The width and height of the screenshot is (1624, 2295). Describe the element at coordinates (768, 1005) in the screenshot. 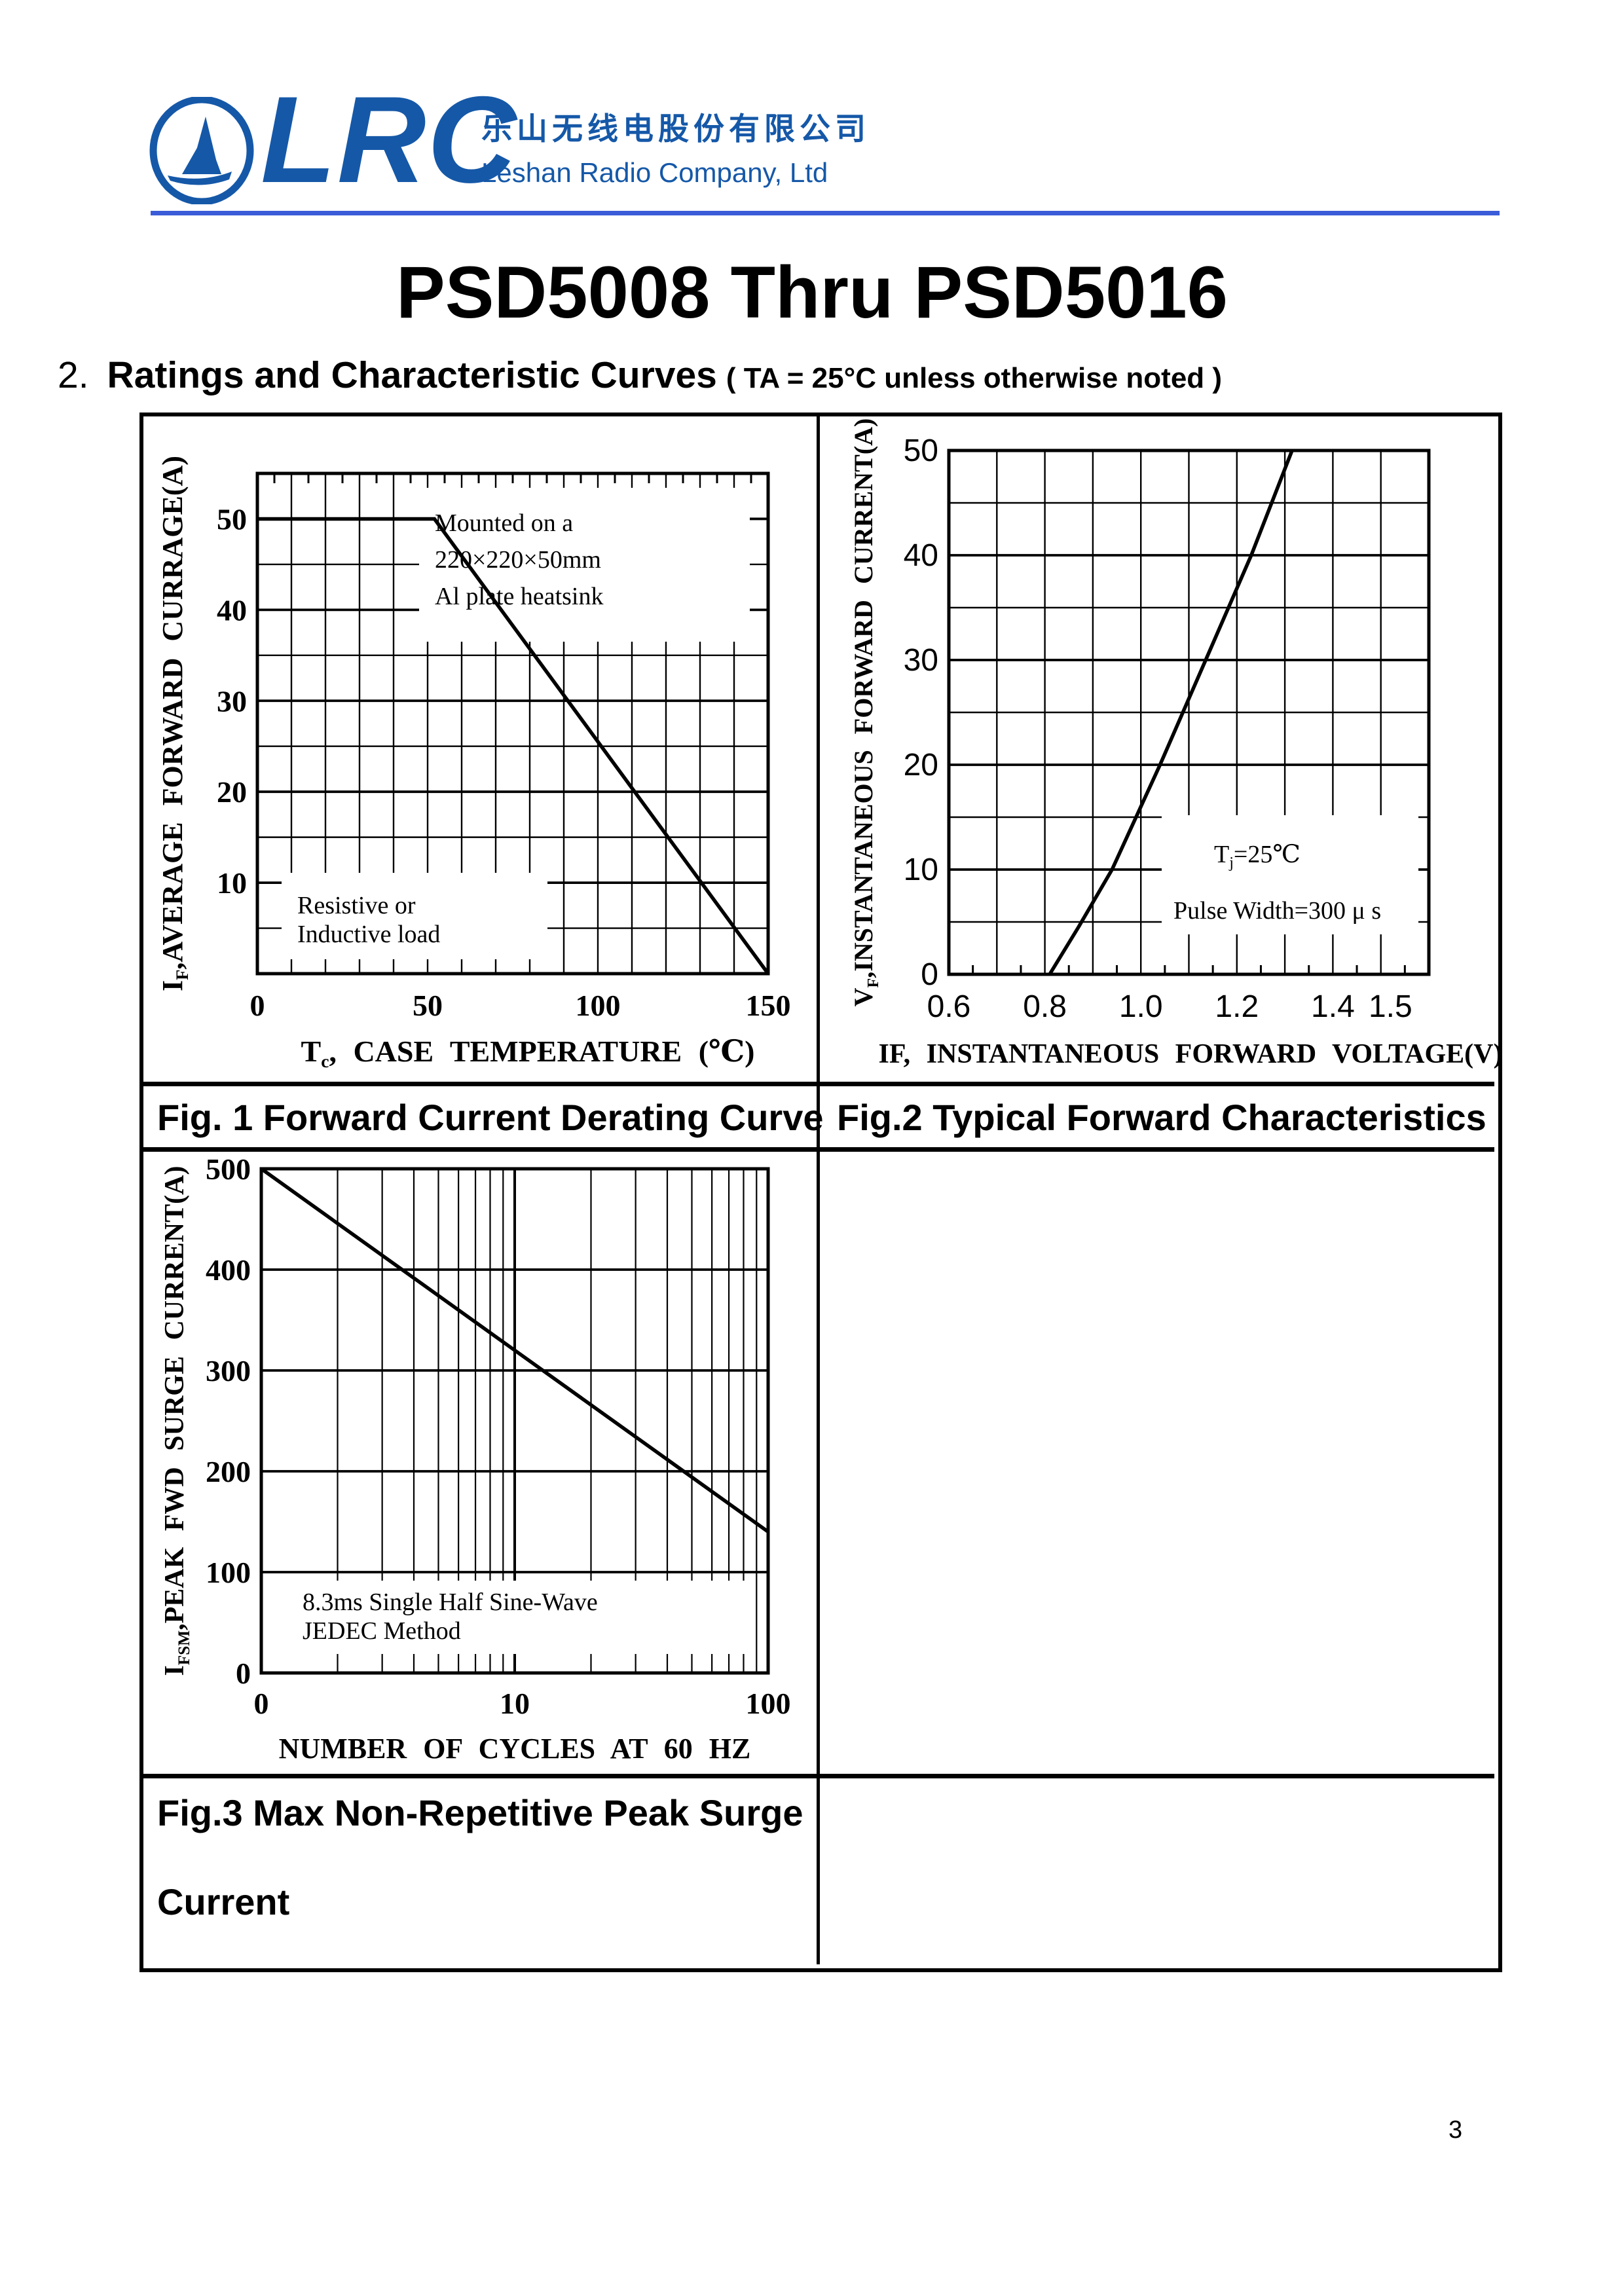

I see `svg-text: 150` at that location.